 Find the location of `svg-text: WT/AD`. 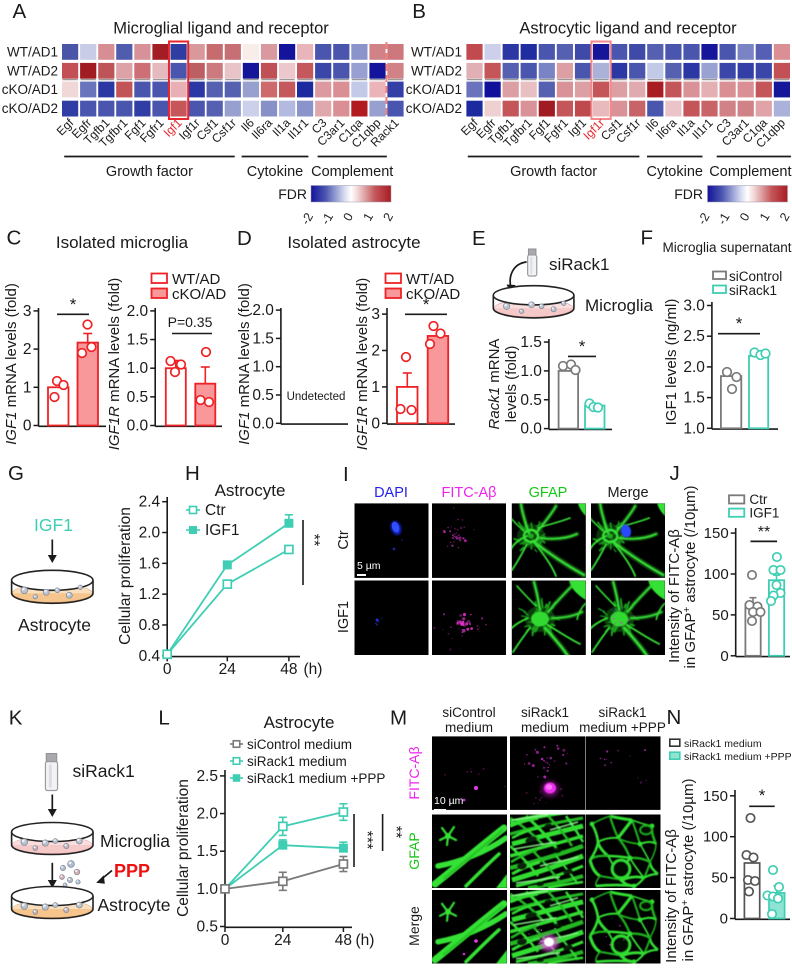

svg-text: WT/AD is located at coordinates (196, 279).